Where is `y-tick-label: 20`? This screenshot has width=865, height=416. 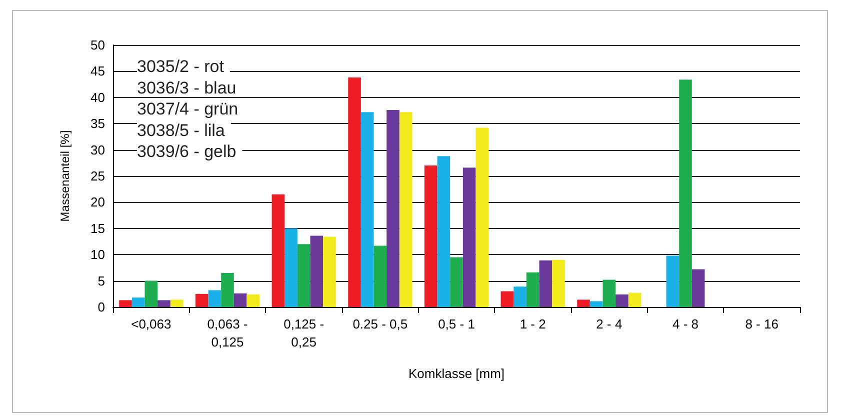 y-tick-label: 20 is located at coordinates (97, 202).